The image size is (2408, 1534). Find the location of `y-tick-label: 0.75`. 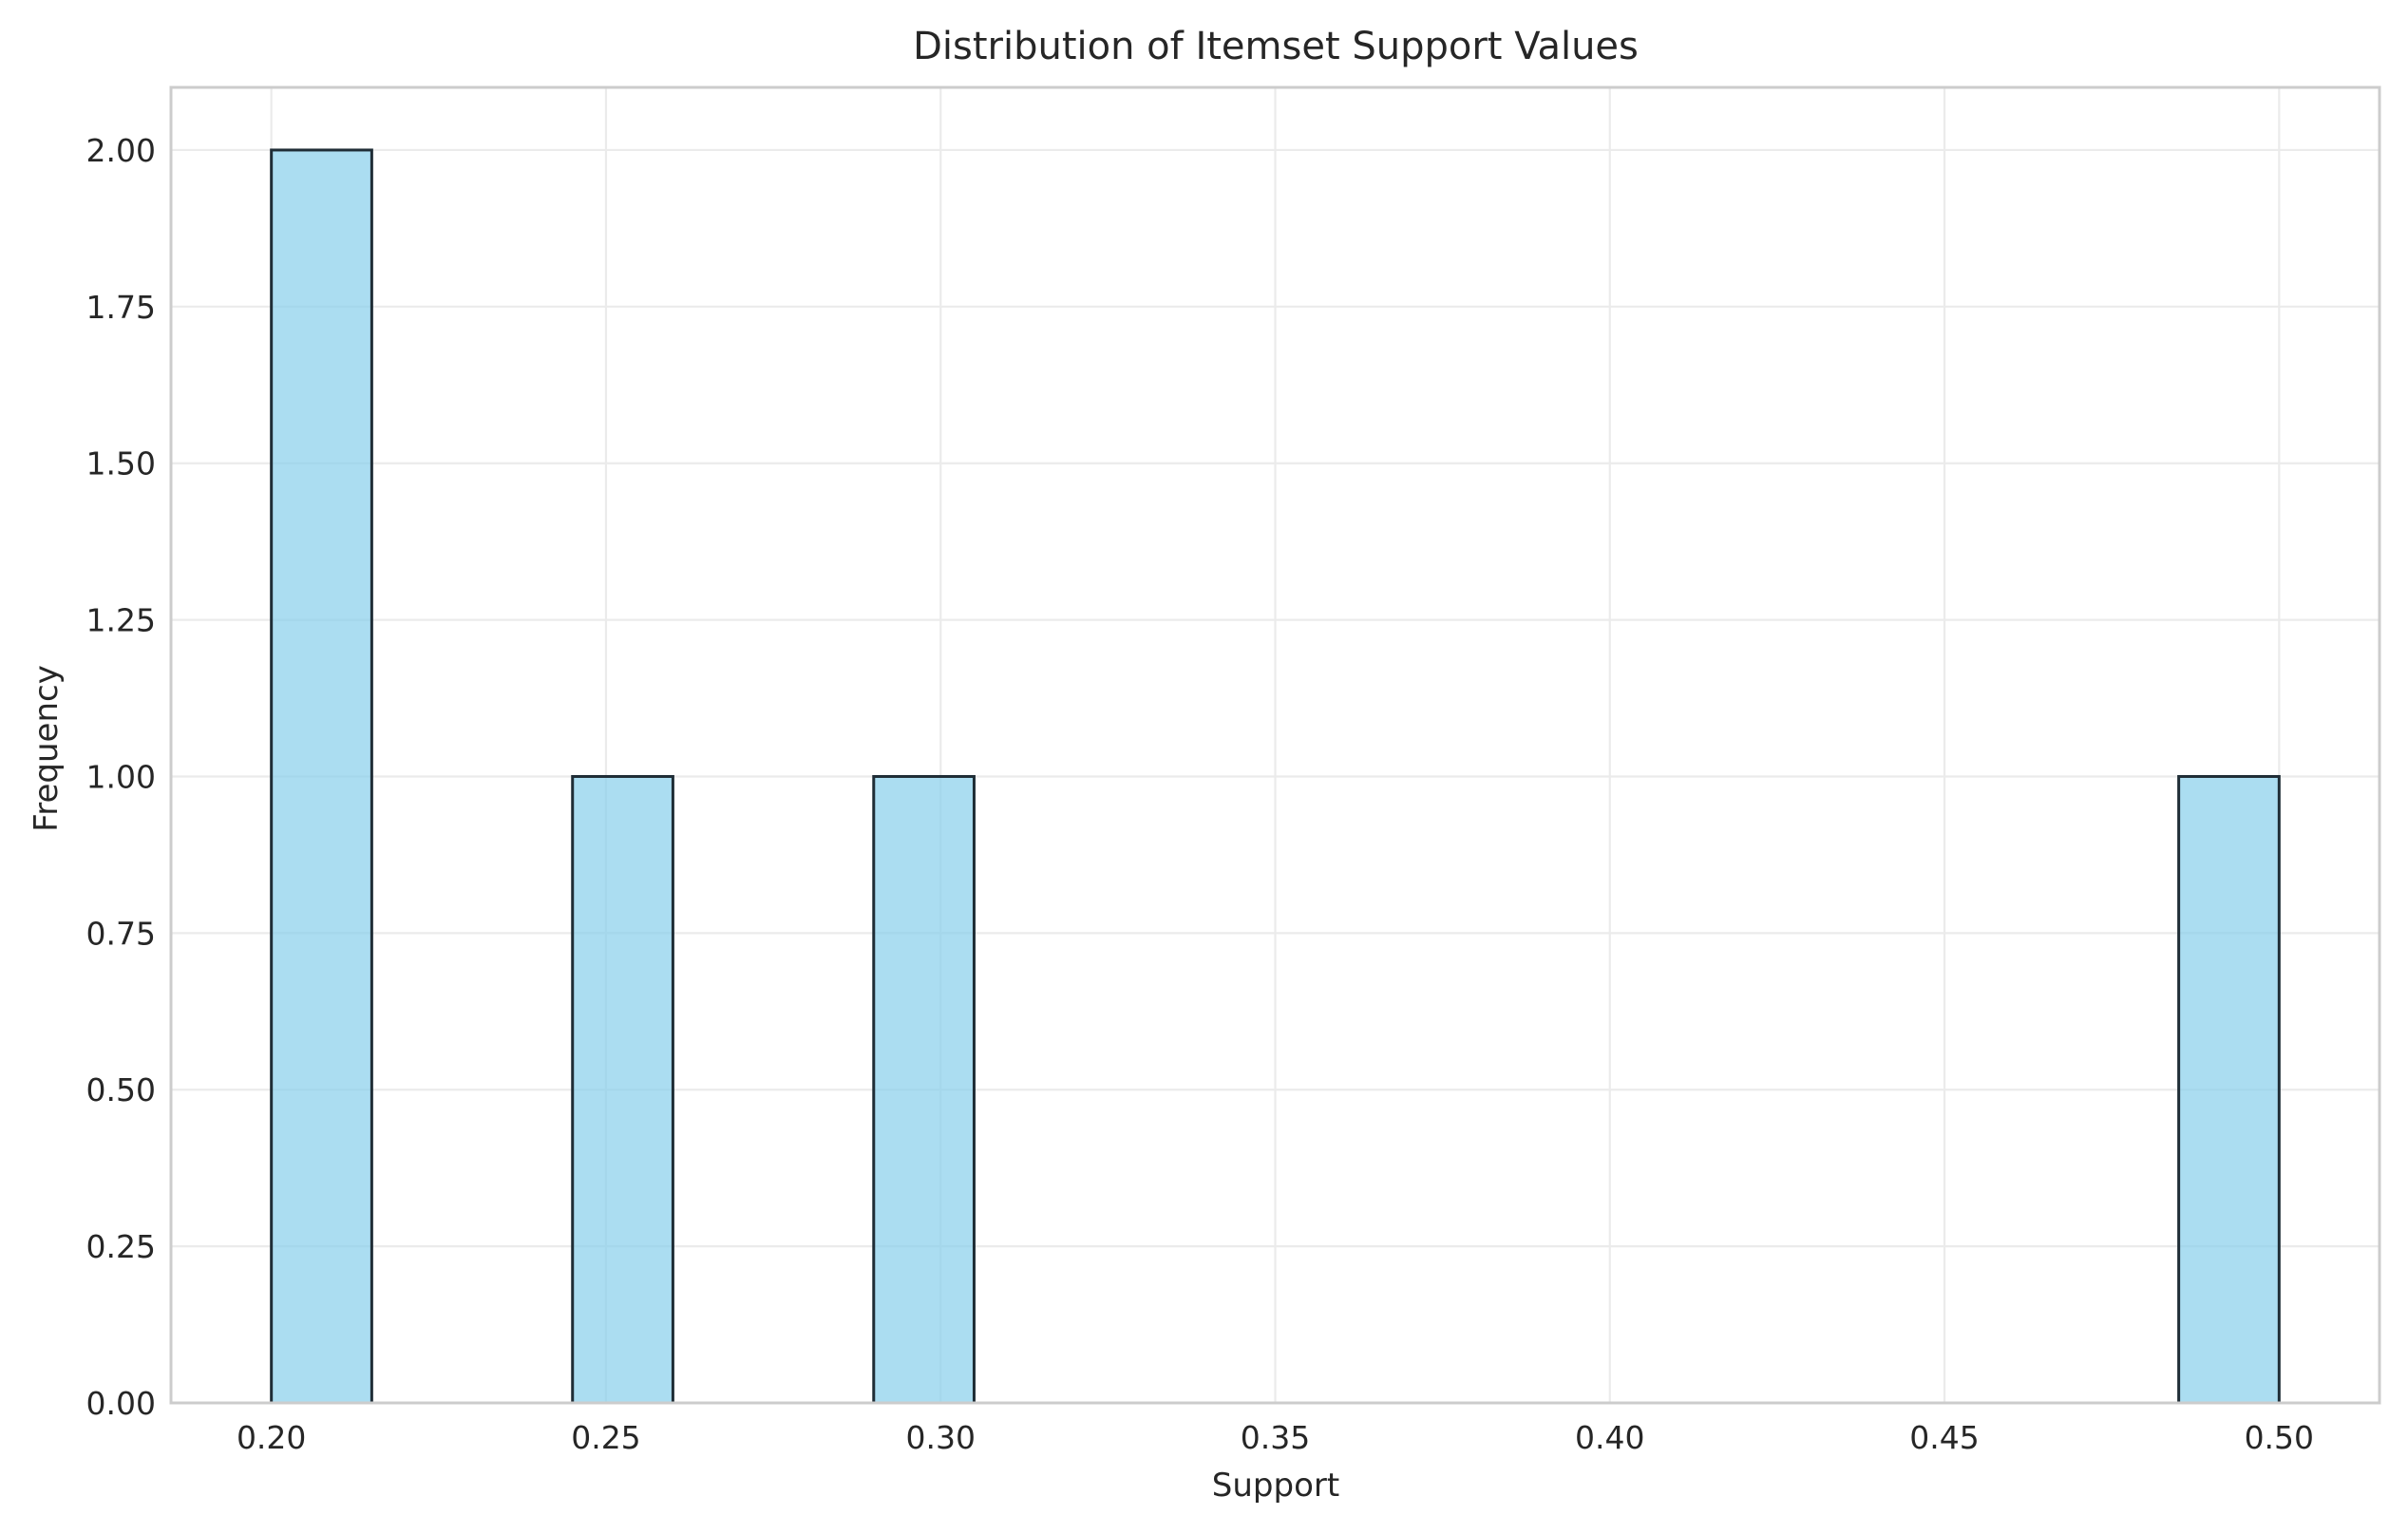

y-tick-label: 0.75 is located at coordinates (121, 934).